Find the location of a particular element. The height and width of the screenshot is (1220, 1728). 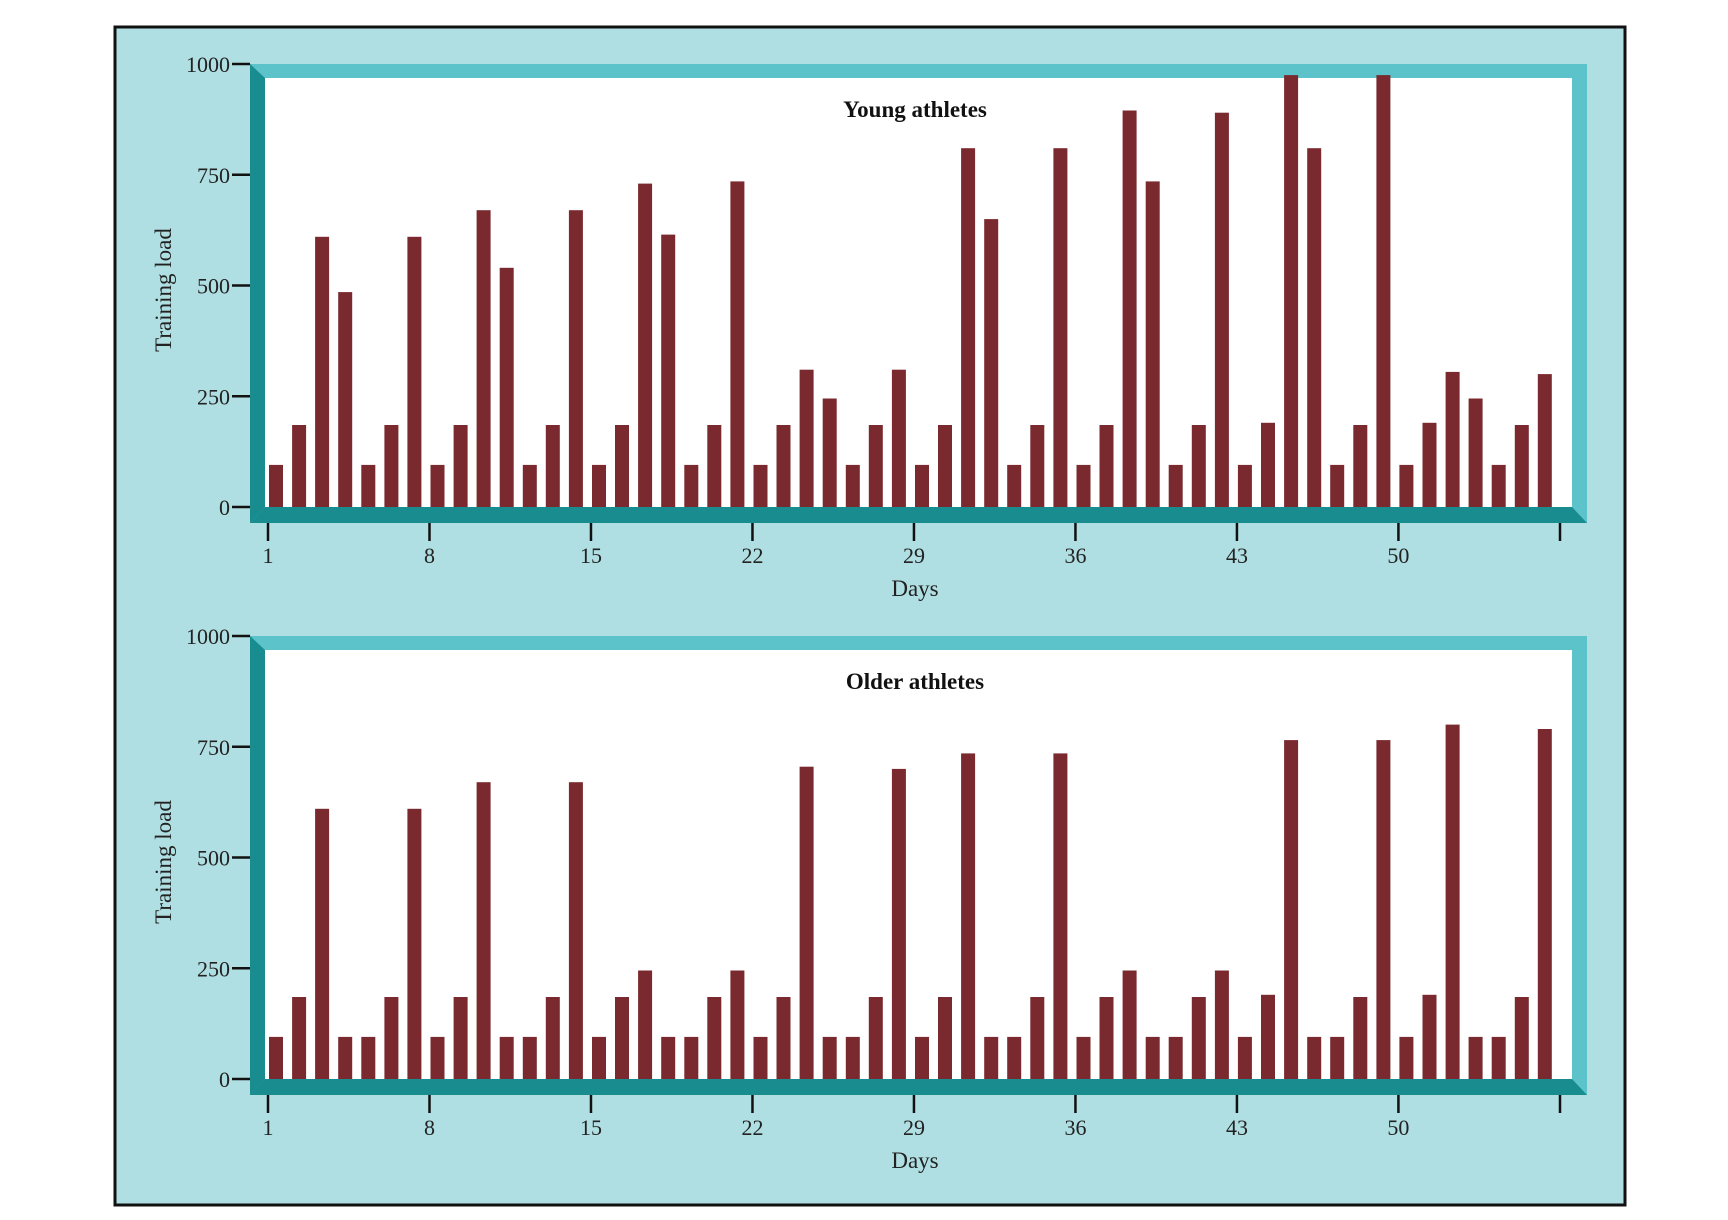

chart-title: Older athletes is located at coordinates (915, 681).